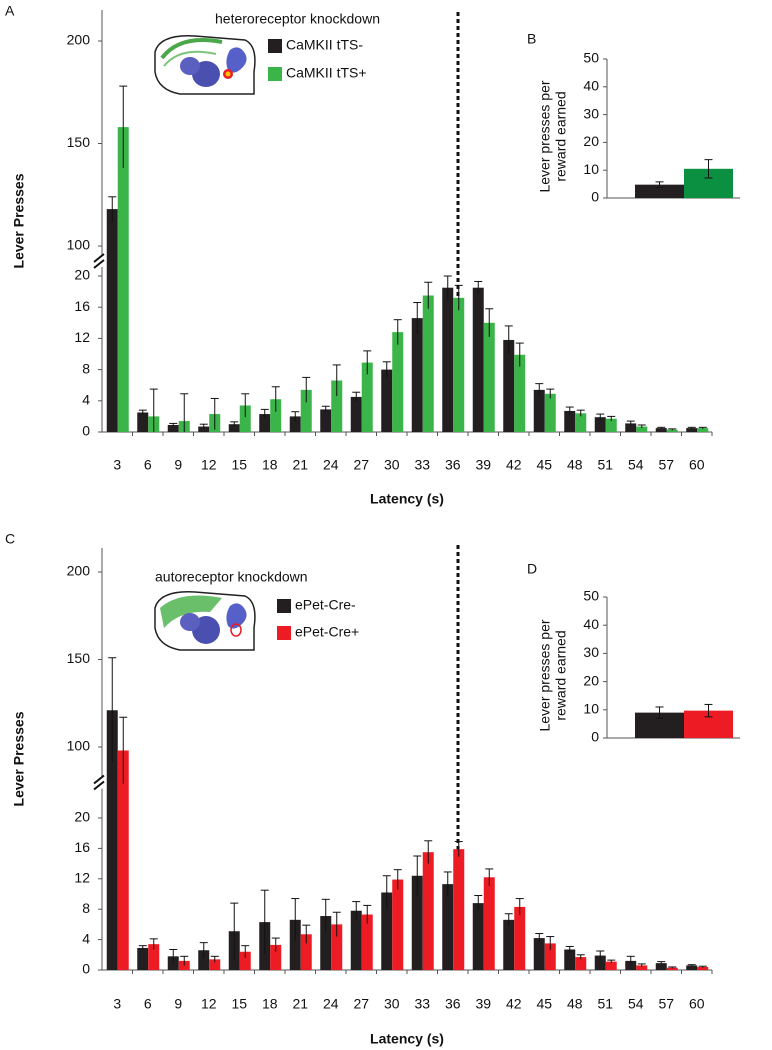  I want to click on y-tick-label: 100, so click(79, 746).